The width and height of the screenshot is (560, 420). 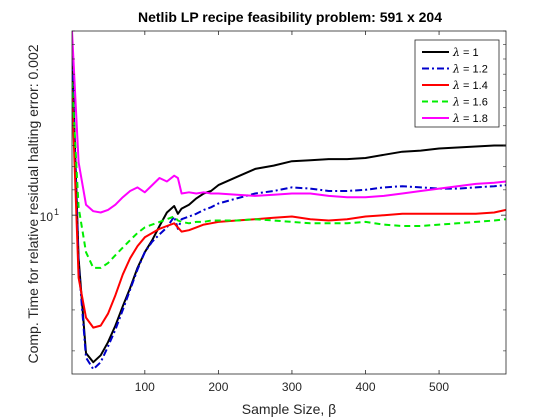 What do you see at coordinates (470, 118) in the screenshot?
I see `legend-label: λ = 1.8` at bounding box center [470, 118].